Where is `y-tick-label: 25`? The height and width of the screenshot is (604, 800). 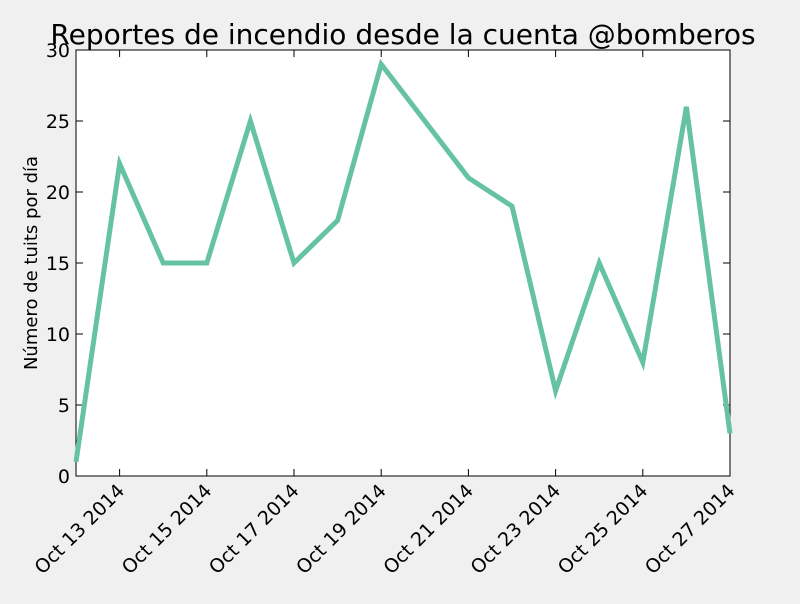 y-tick-label: 25 is located at coordinates (58, 122).